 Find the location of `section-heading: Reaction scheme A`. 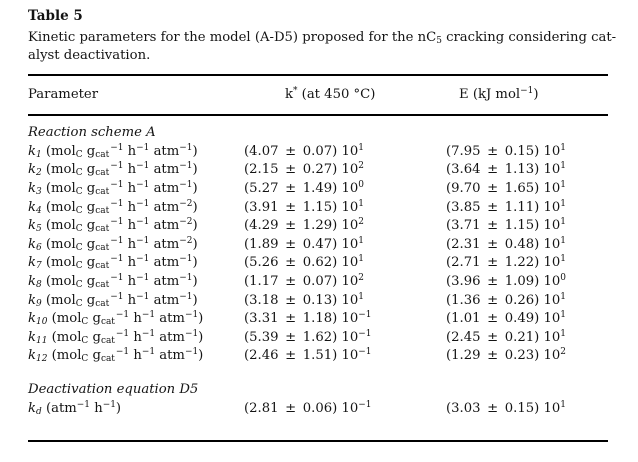

section-heading: Reaction scheme A is located at coordinates (92, 133).